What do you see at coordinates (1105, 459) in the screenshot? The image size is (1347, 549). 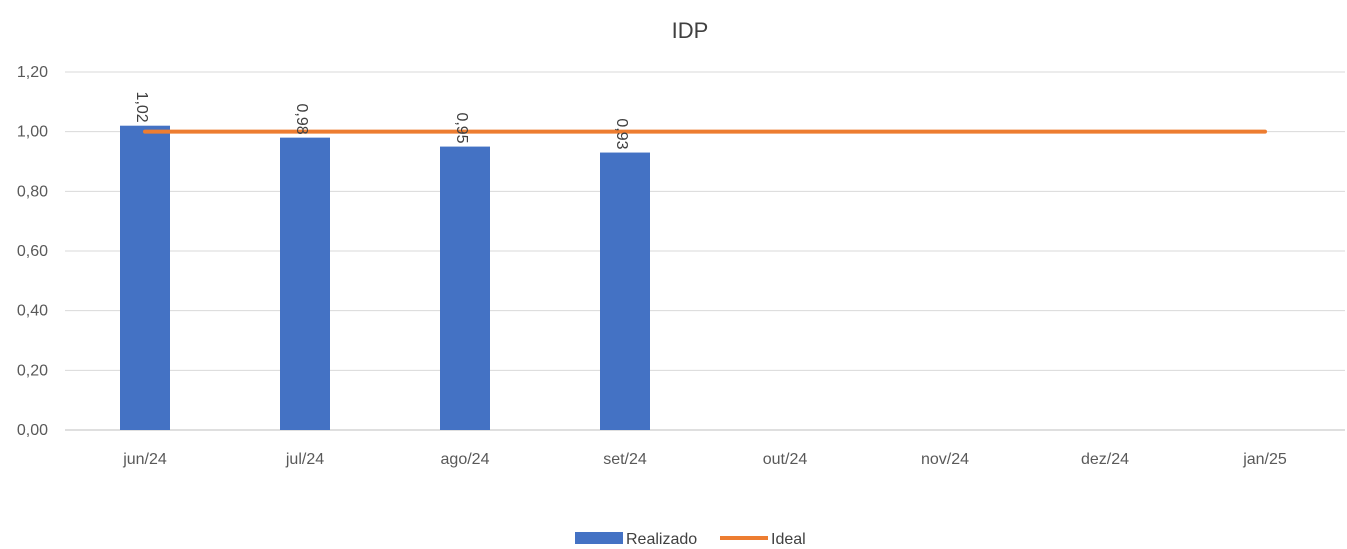 I see `x-tick-label: dez/24` at bounding box center [1105, 459].